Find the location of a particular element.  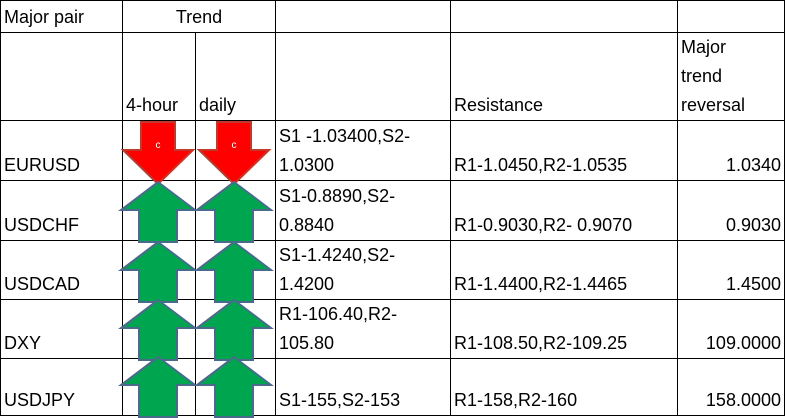

table-row: USDJPY S1-155,S2-153 R1-158,R2-160 158.0000 is located at coordinates (392, 387).